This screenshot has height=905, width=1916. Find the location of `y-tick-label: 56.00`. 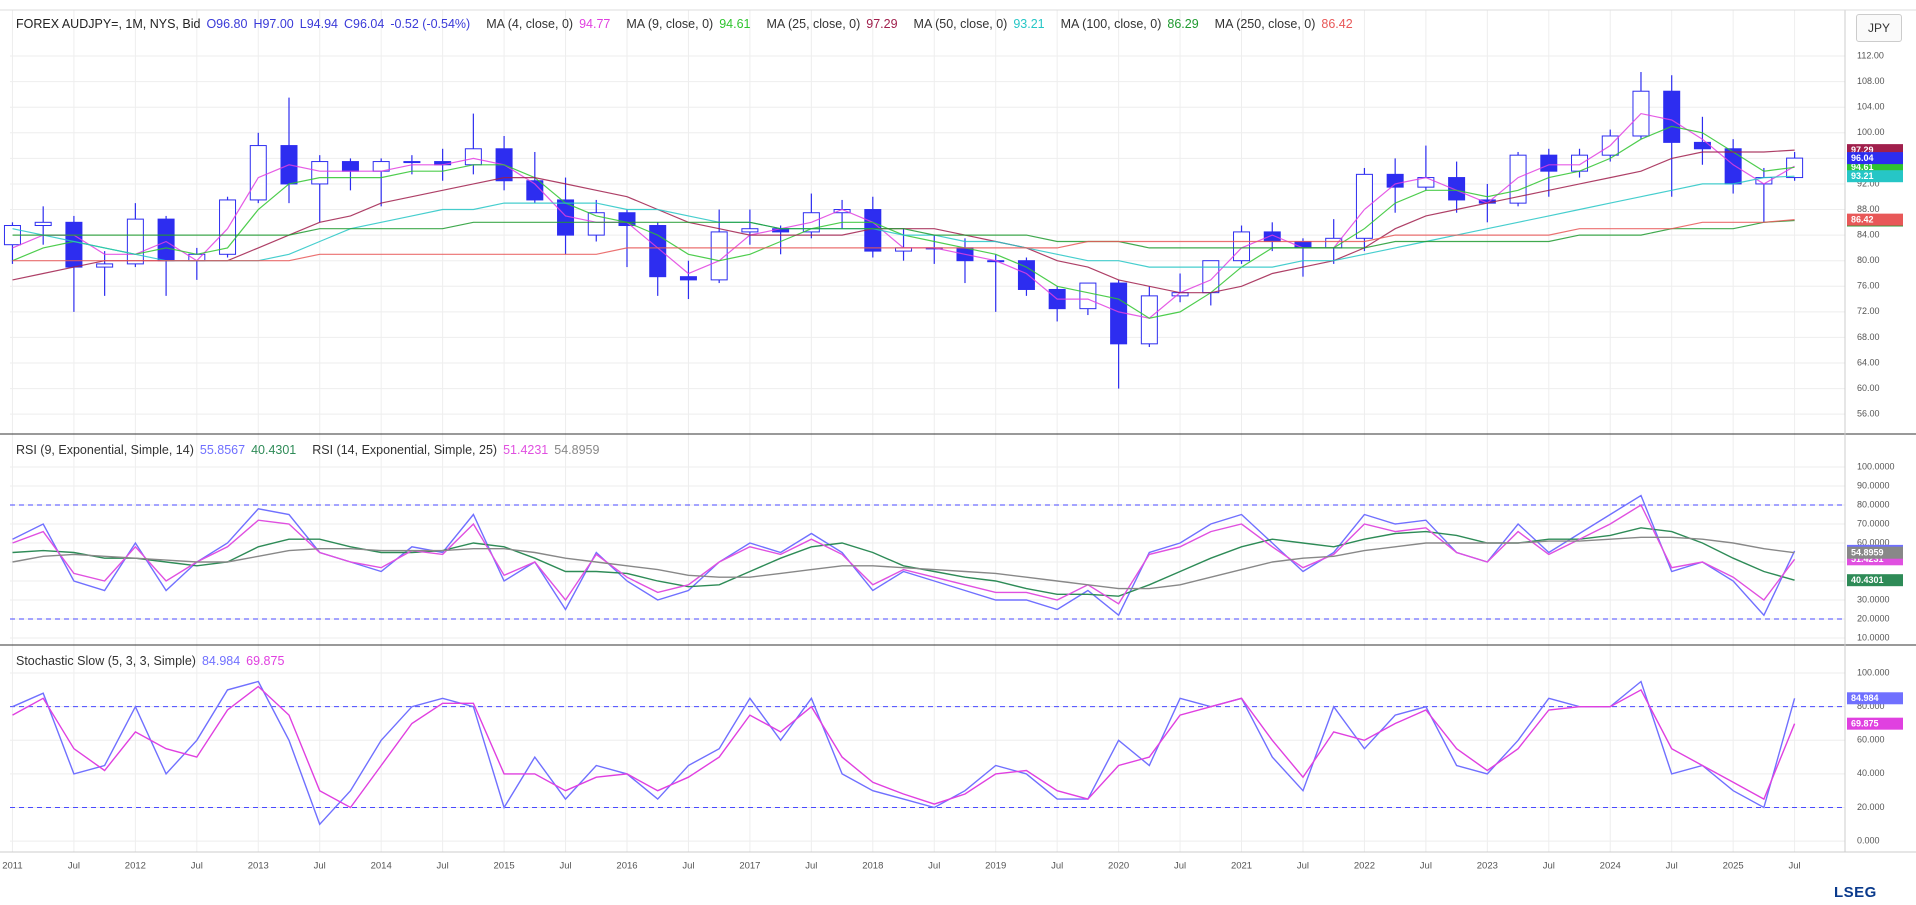

y-tick-label: 56.00 is located at coordinates (1868, 414).